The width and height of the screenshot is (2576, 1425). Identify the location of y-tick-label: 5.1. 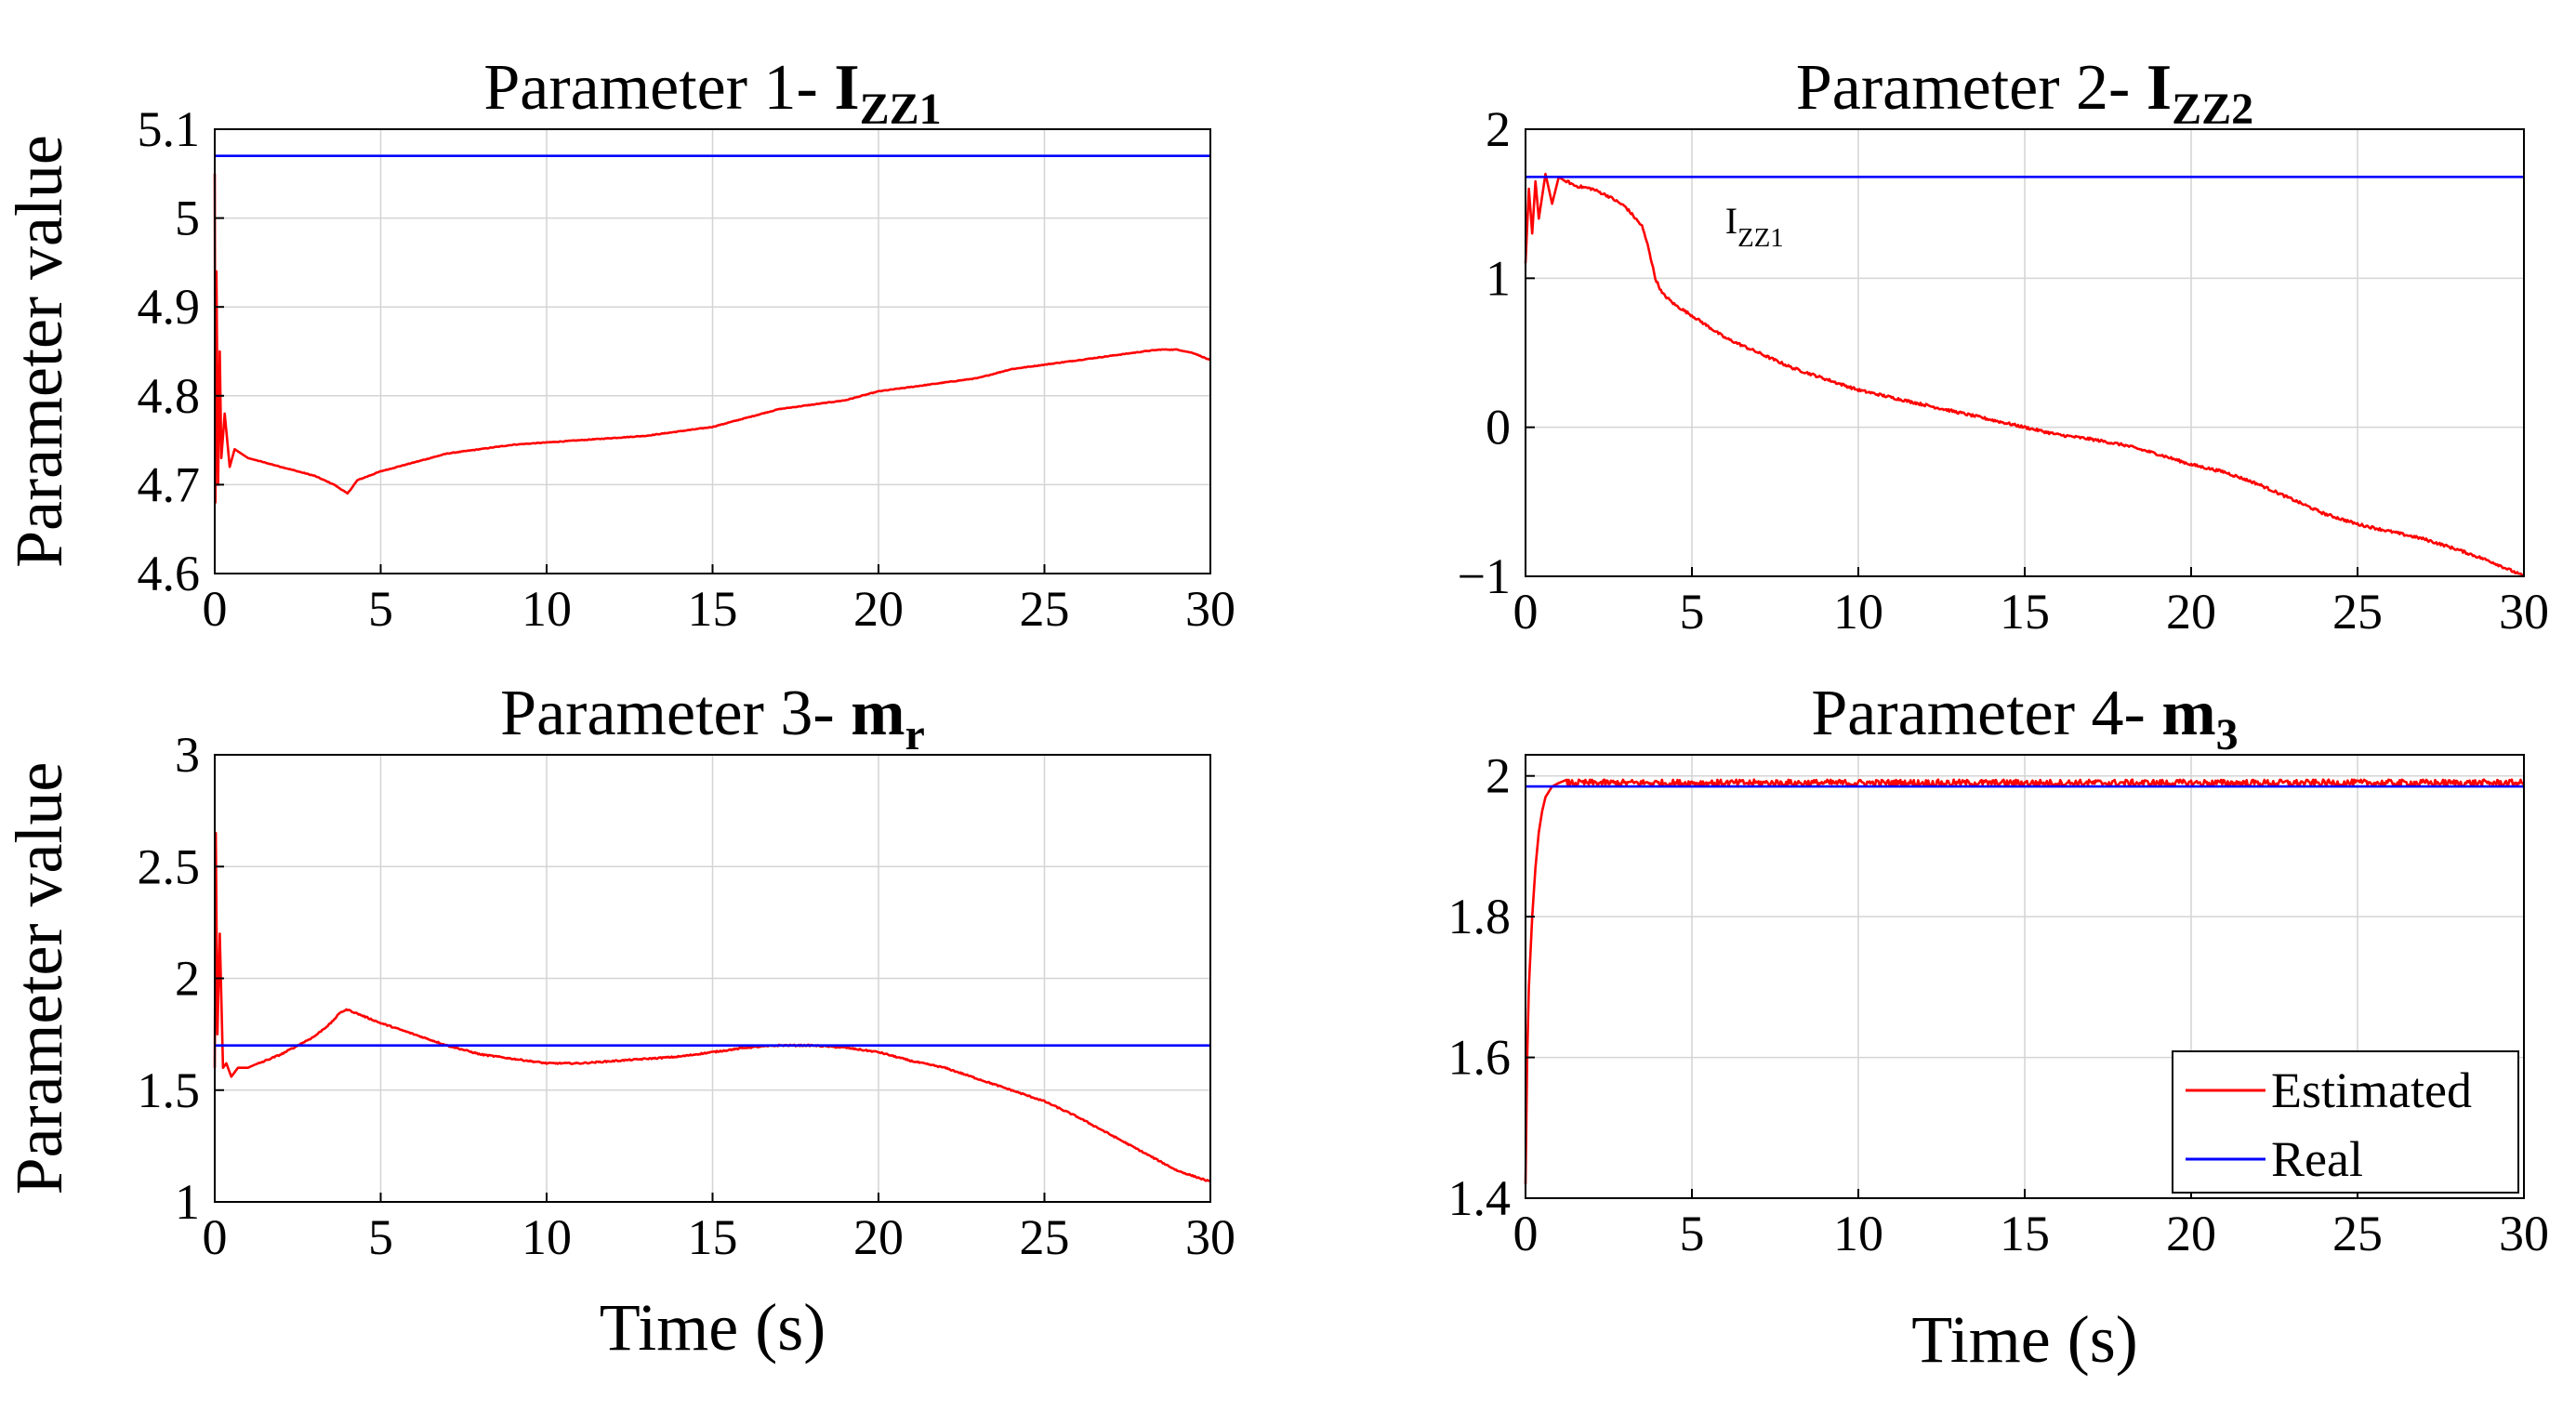
(169, 129).